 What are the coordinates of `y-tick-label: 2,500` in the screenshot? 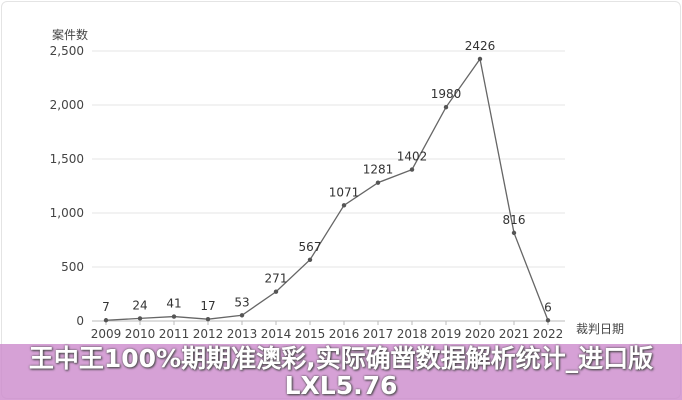 It's located at (67, 51).